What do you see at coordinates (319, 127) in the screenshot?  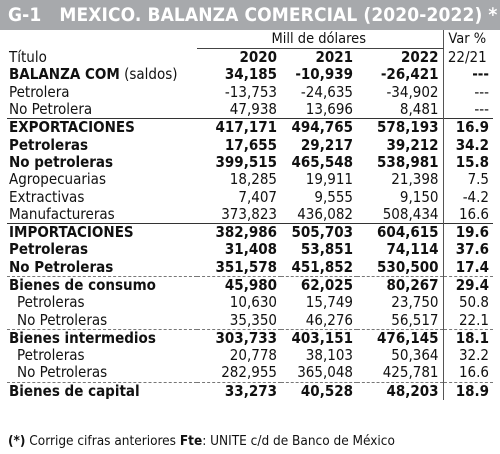 I see `value-cell: 494,765` at bounding box center [319, 127].